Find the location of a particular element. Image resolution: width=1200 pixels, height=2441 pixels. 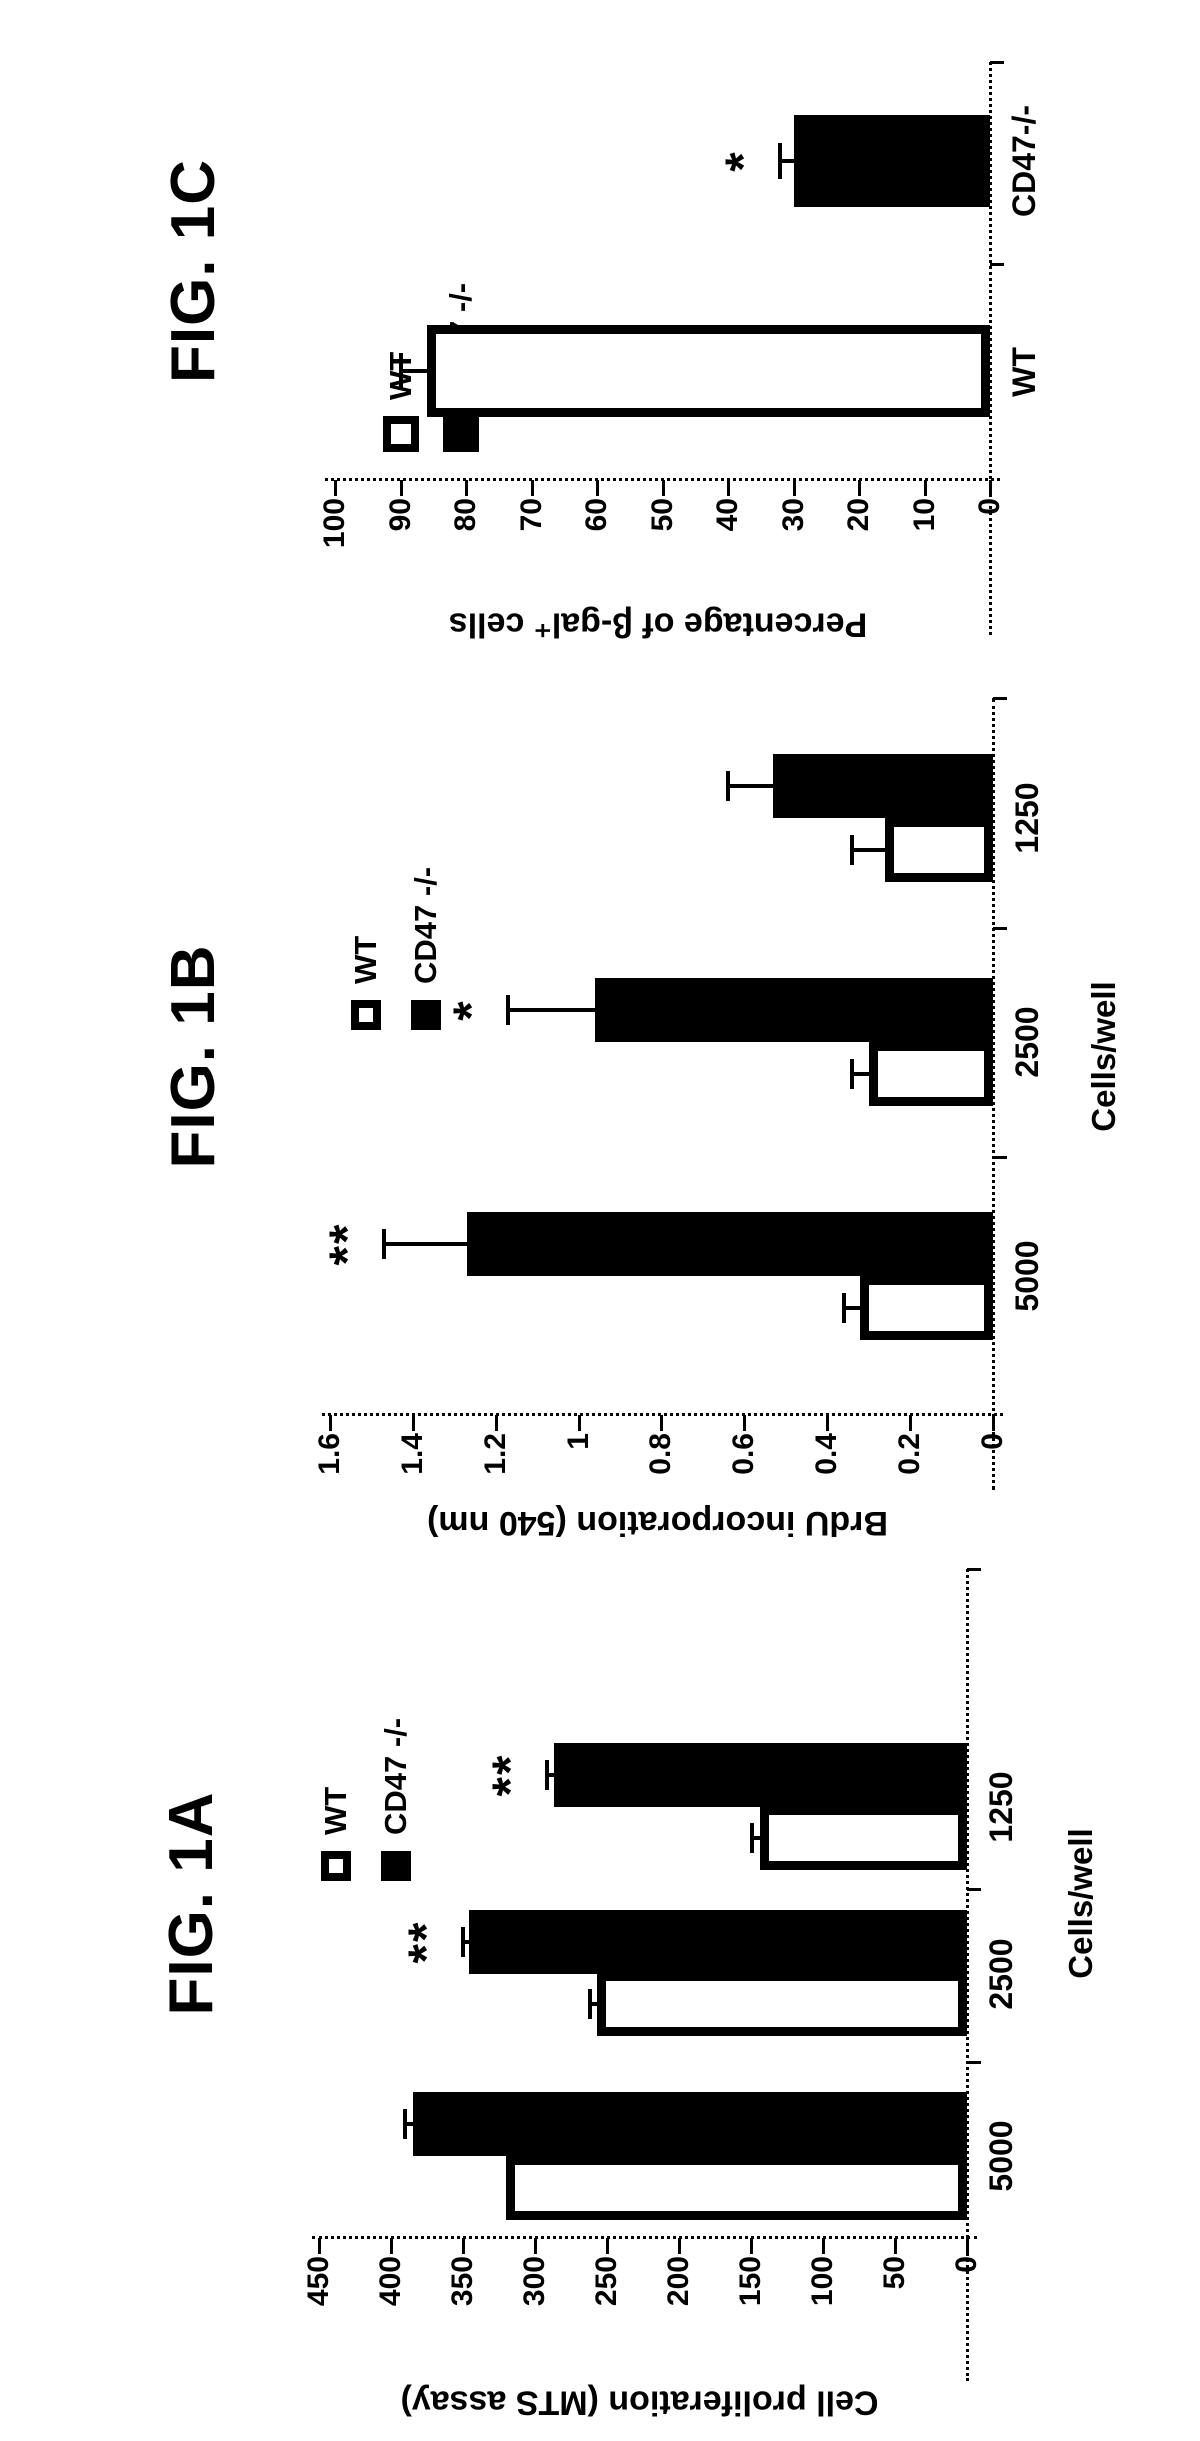

value-axis-tick-label: 200 is located at coordinates (678, 2281).